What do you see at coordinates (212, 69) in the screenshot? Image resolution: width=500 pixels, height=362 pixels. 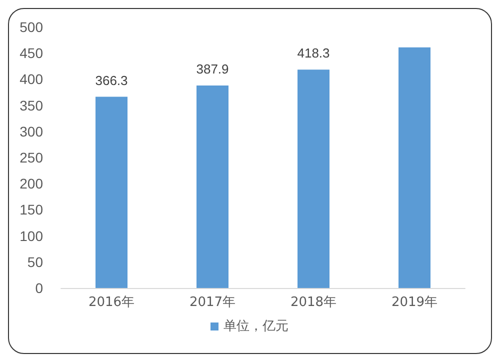 I see `data-label: 387.9` at bounding box center [212, 69].